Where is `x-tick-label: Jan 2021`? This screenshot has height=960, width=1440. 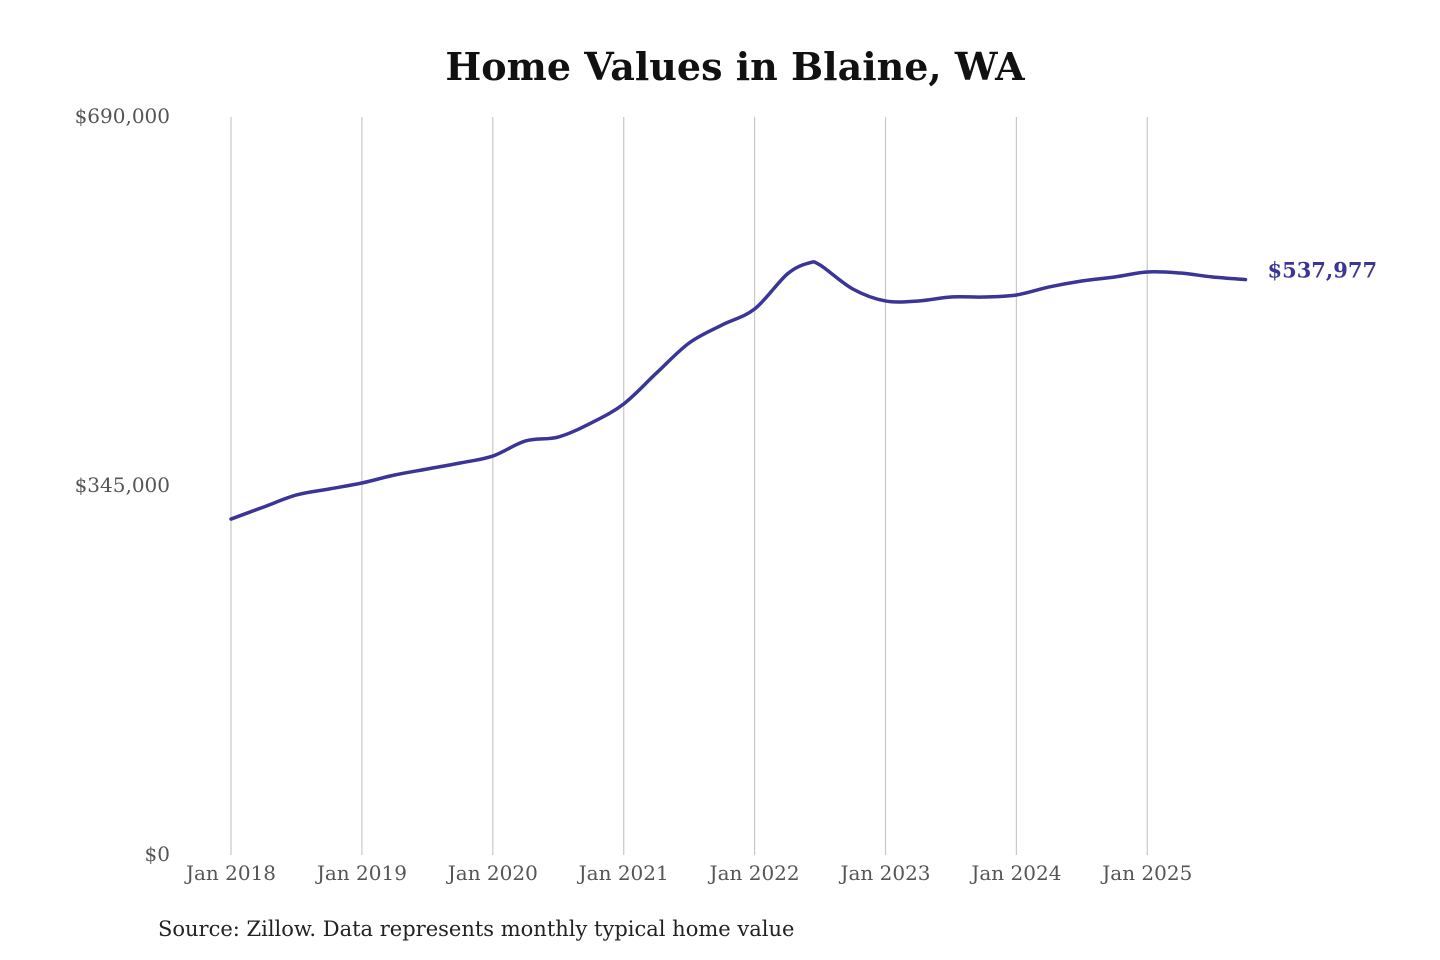 x-tick-label: Jan 2021 is located at coordinates (623, 873).